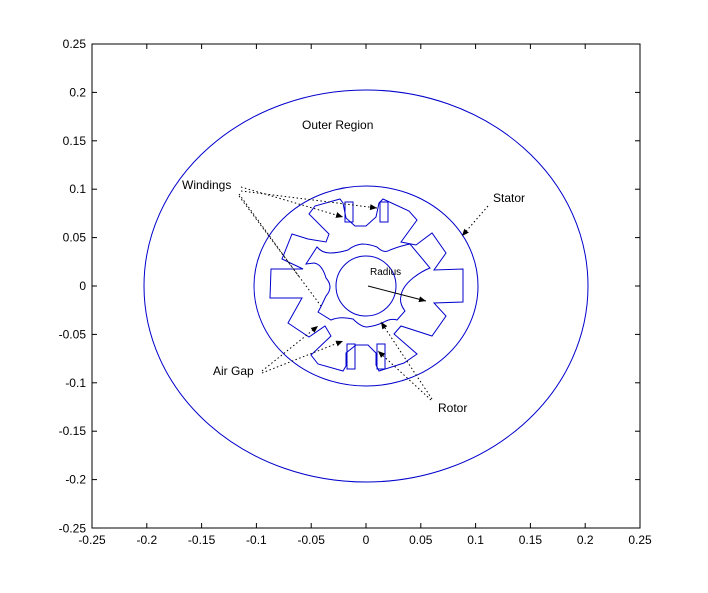 The width and height of the screenshot is (708, 593). What do you see at coordinates (337, 125) in the screenshot?
I see `outer-region-label: Outer Region` at bounding box center [337, 125].